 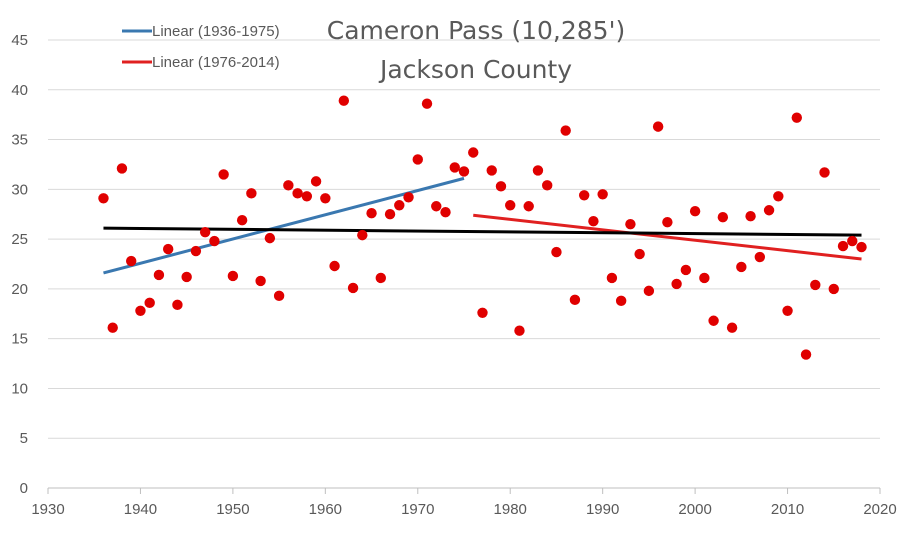 I want to click on y-tick-label: 20, so click(x=19, y=289).